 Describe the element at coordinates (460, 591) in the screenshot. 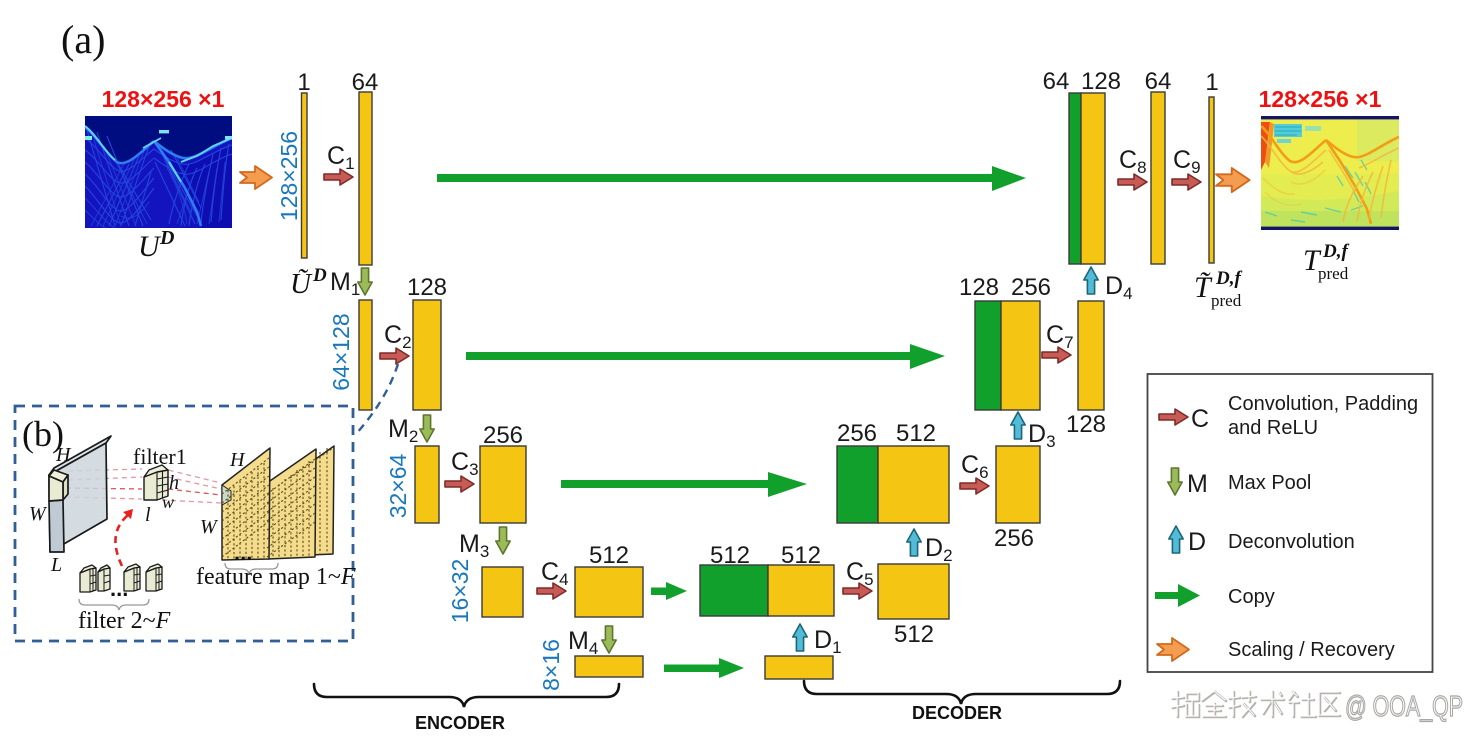

I see `svg-text: 16×32` at that location.